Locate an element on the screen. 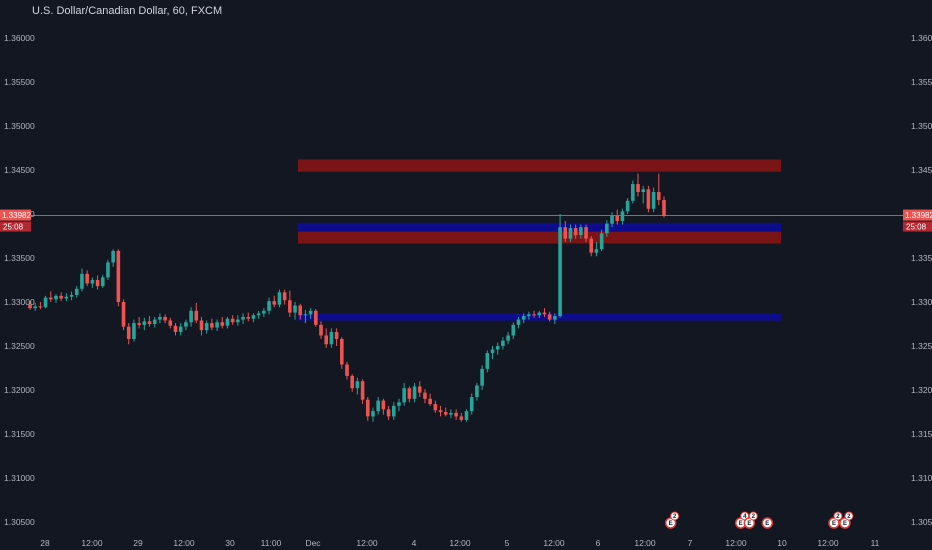 Image resolution: width=932 pixels, height=550 pixels. demand-zone is located at coordinates (539, 227).